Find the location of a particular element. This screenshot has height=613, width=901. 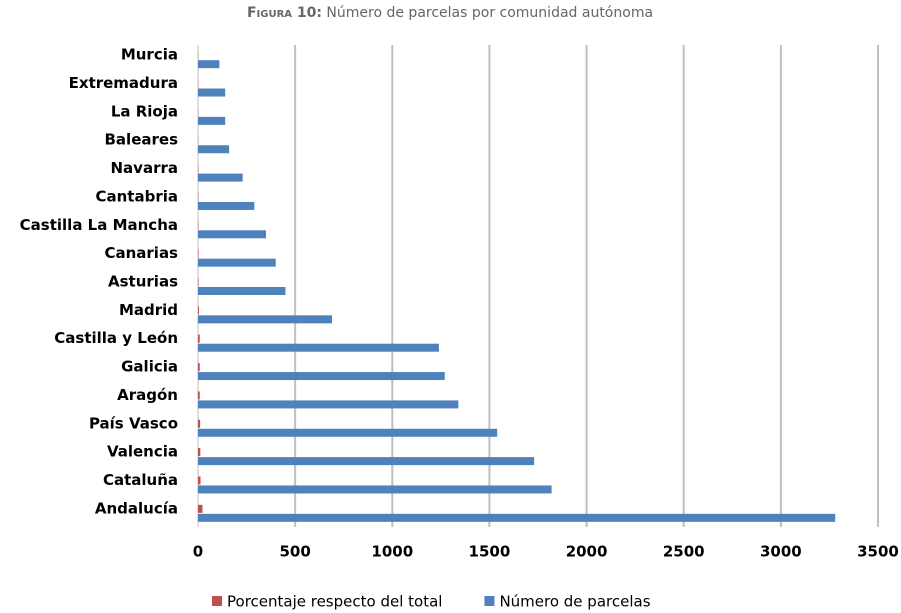

y-tick-label: Asturias is located at coordinates (143, 282).